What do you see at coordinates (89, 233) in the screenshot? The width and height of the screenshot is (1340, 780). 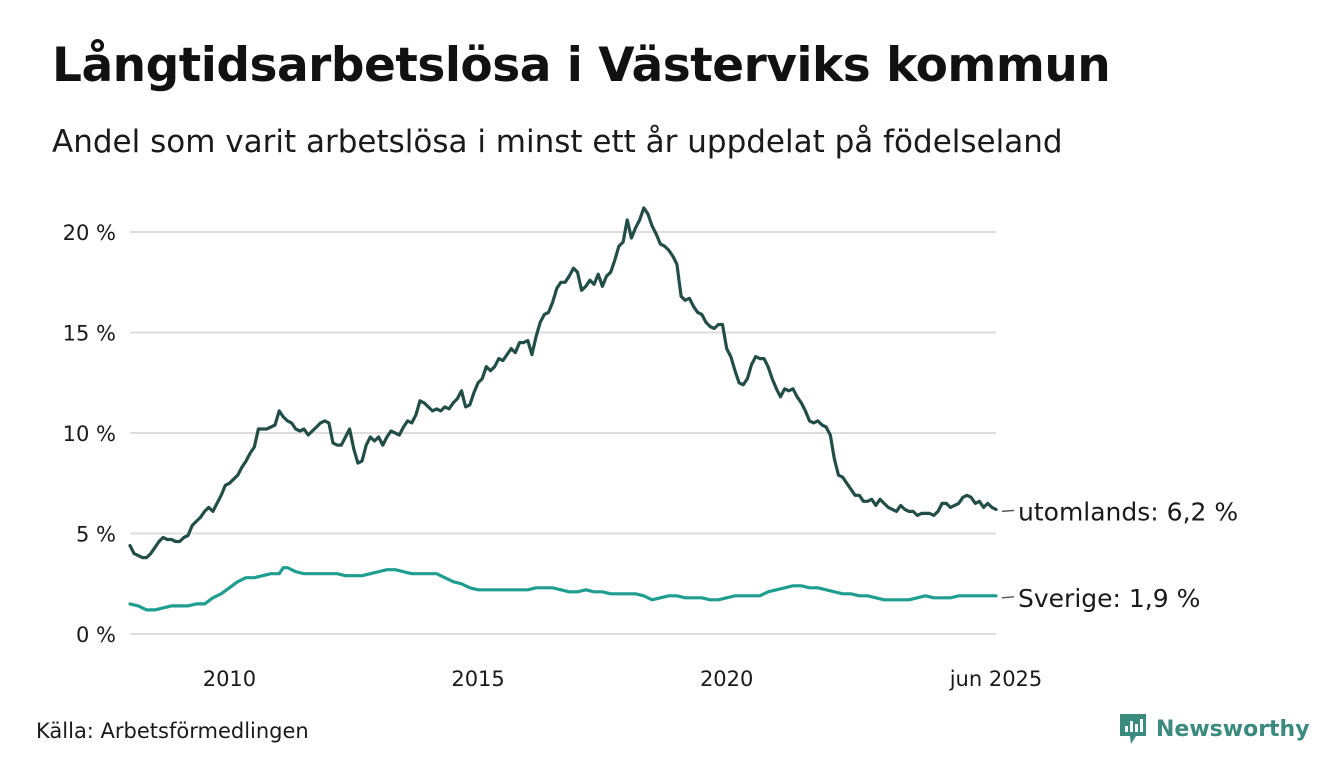 I see `y-tick-label: 20 %` at bounding box center [89, 233].